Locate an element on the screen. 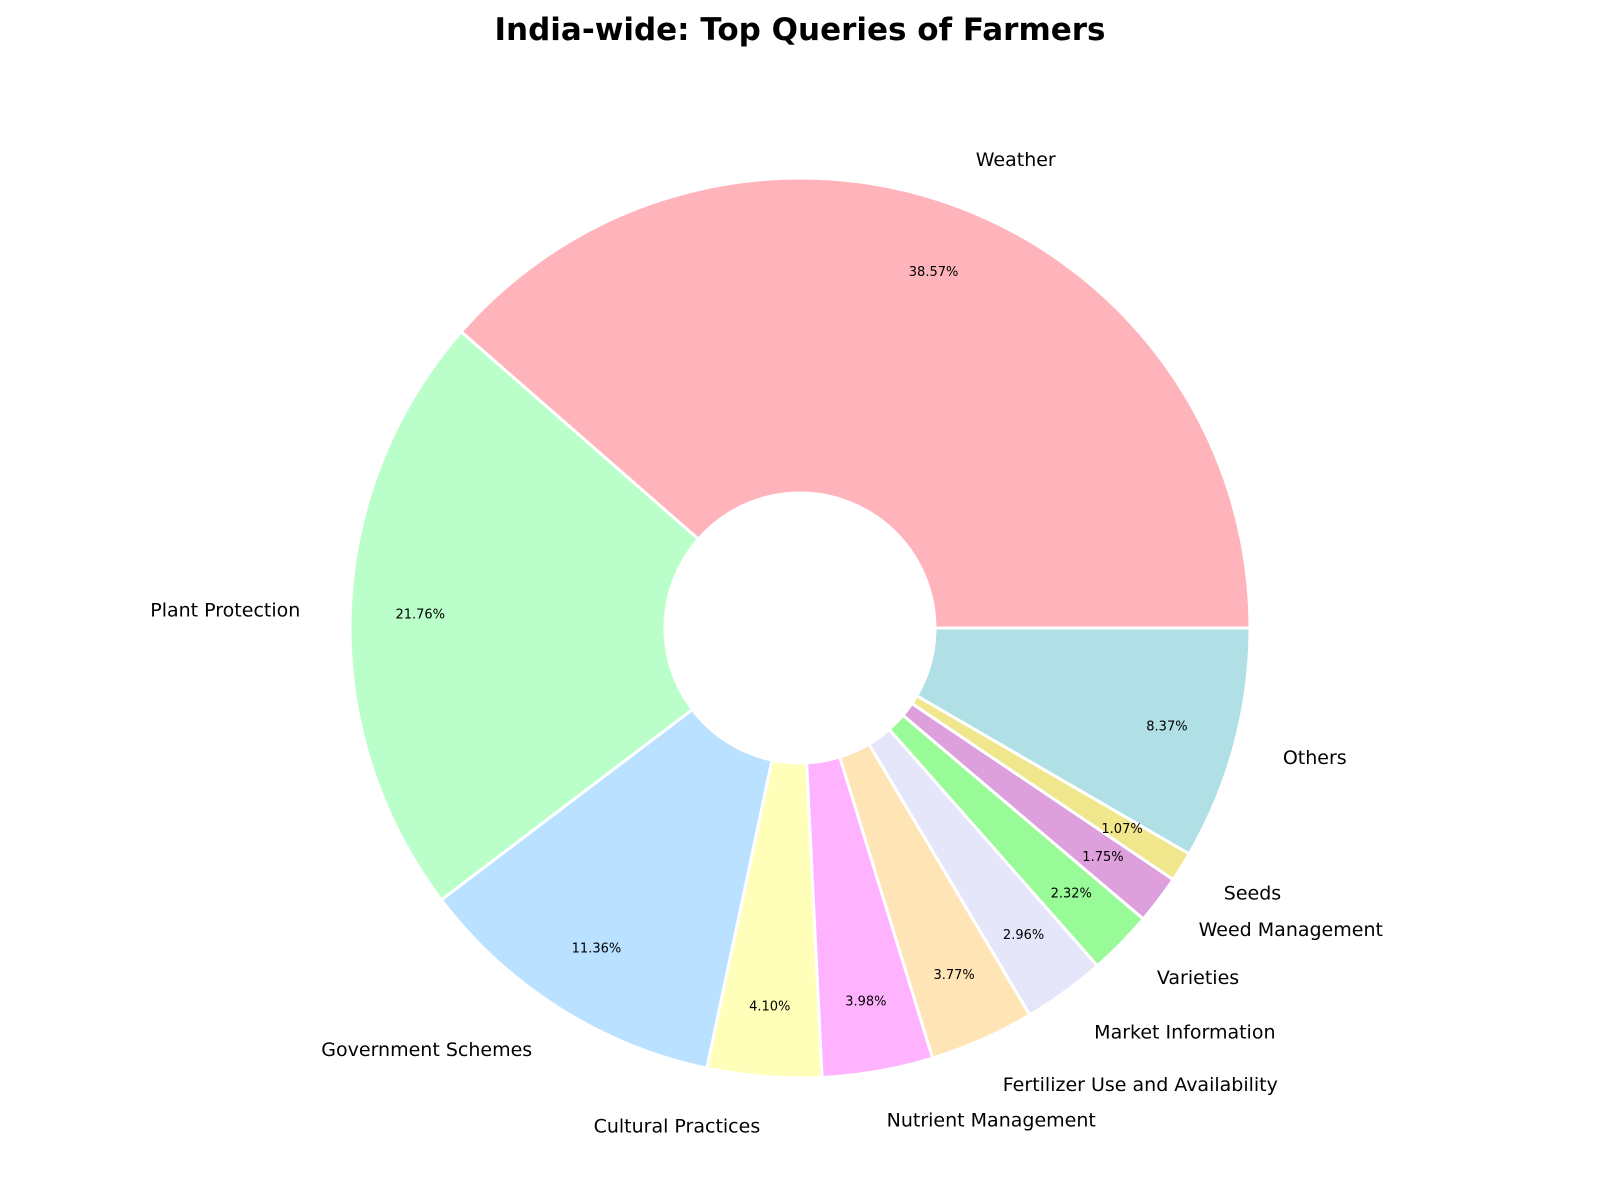 The image size is (1600, 1200). pct-label-government-schemes: 11.36% is located at coordinates (597, 948).